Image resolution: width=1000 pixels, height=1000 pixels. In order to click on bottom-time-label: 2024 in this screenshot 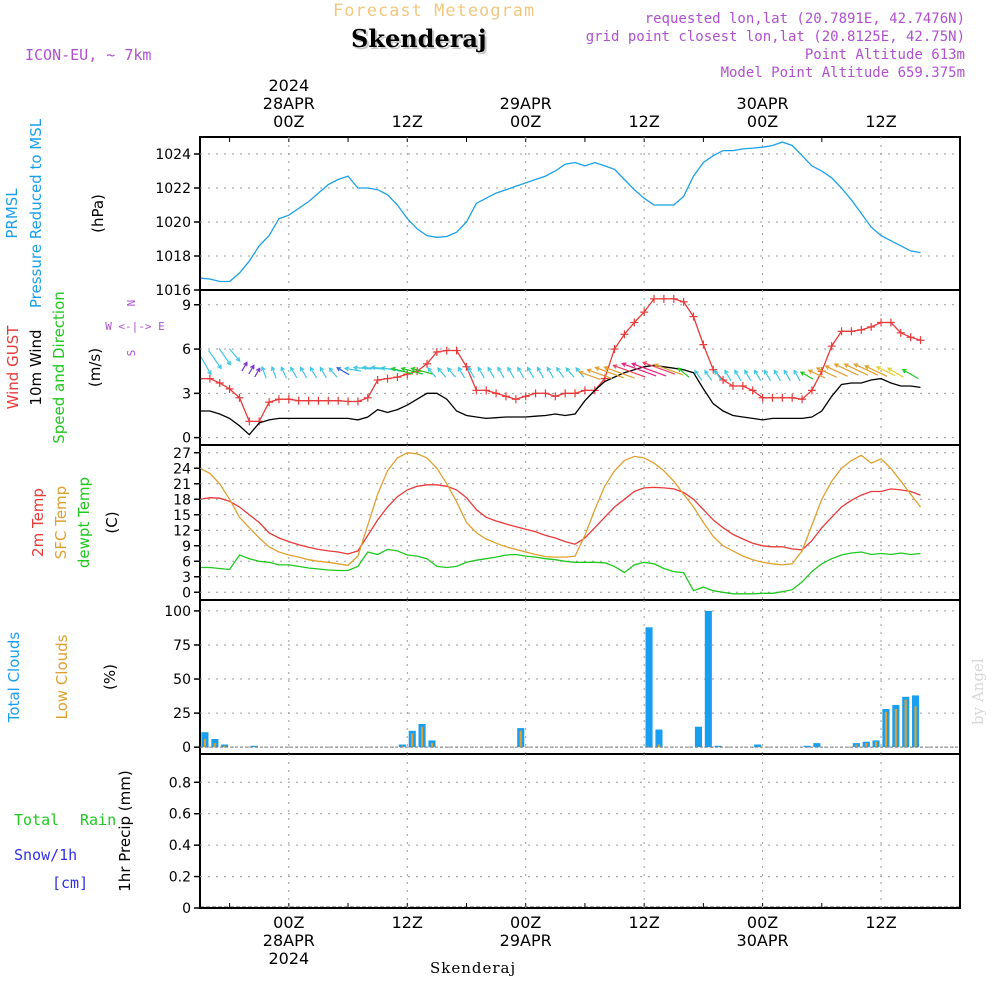, I will do `click(288, 958)`.